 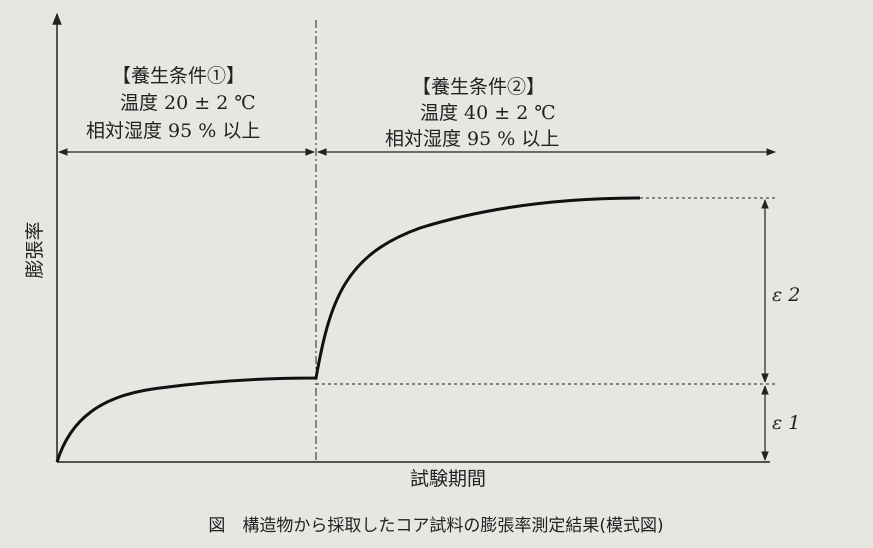 What do you see at coordinates (478, 87) in the screenshot?
I see `condition-title: 【養生条件②】` at bounding box center [478, 87].